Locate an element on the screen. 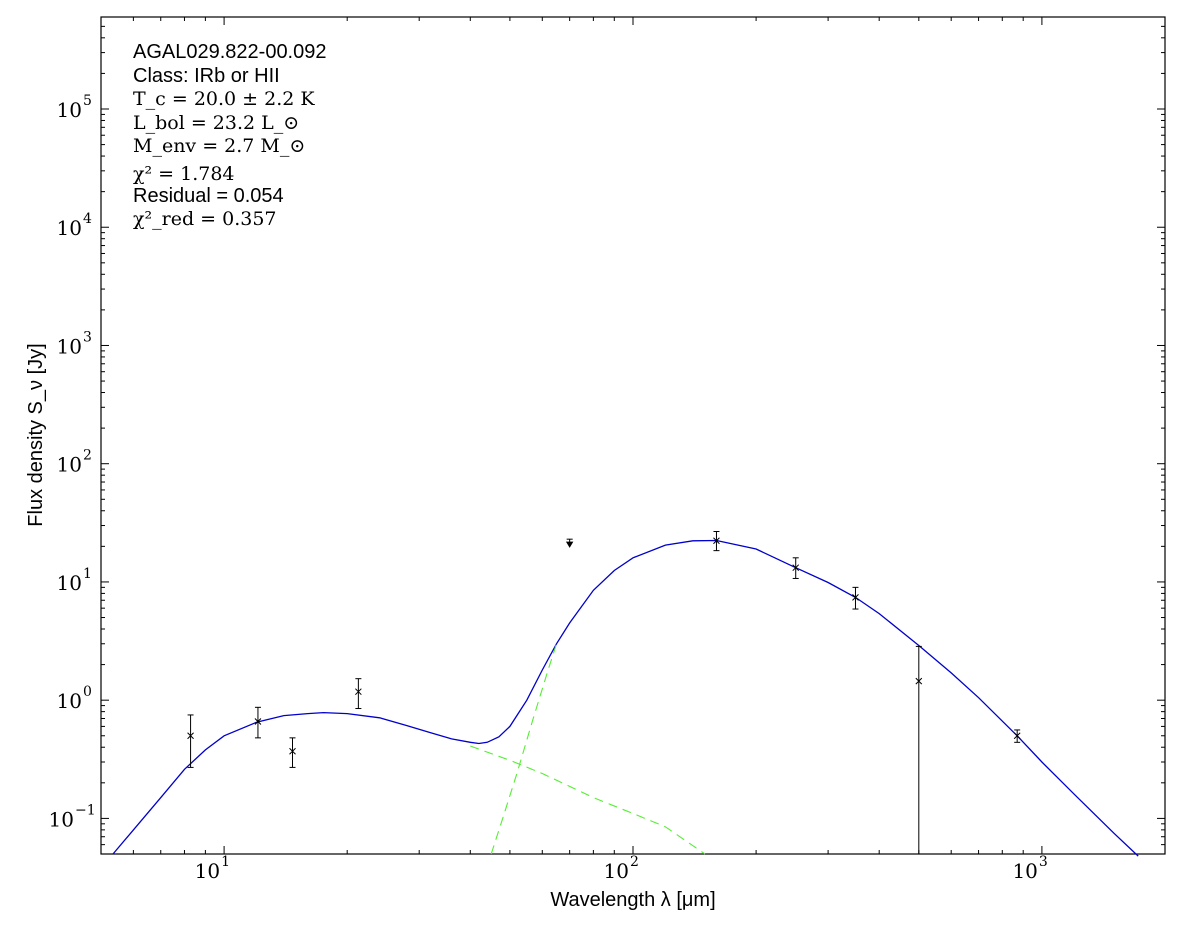 This screenshot has height=933, width=1200. y-tick-label-exp: −1 is located at coordinates (85, 810).